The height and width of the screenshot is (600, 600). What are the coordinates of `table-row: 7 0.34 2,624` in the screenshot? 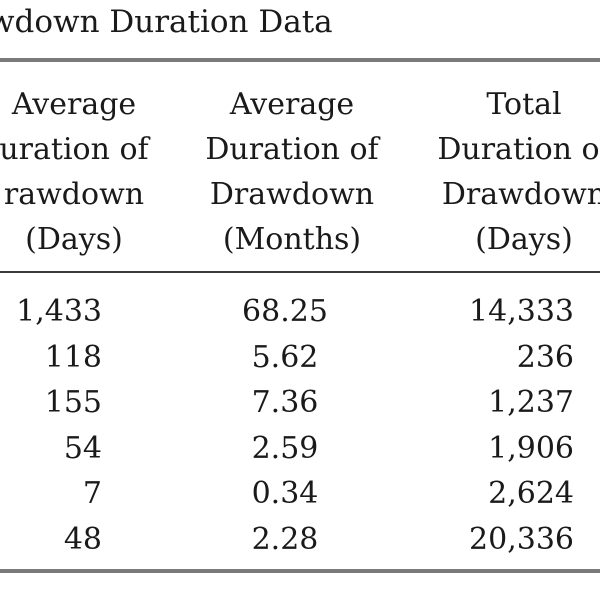 It's located at (300, 494).